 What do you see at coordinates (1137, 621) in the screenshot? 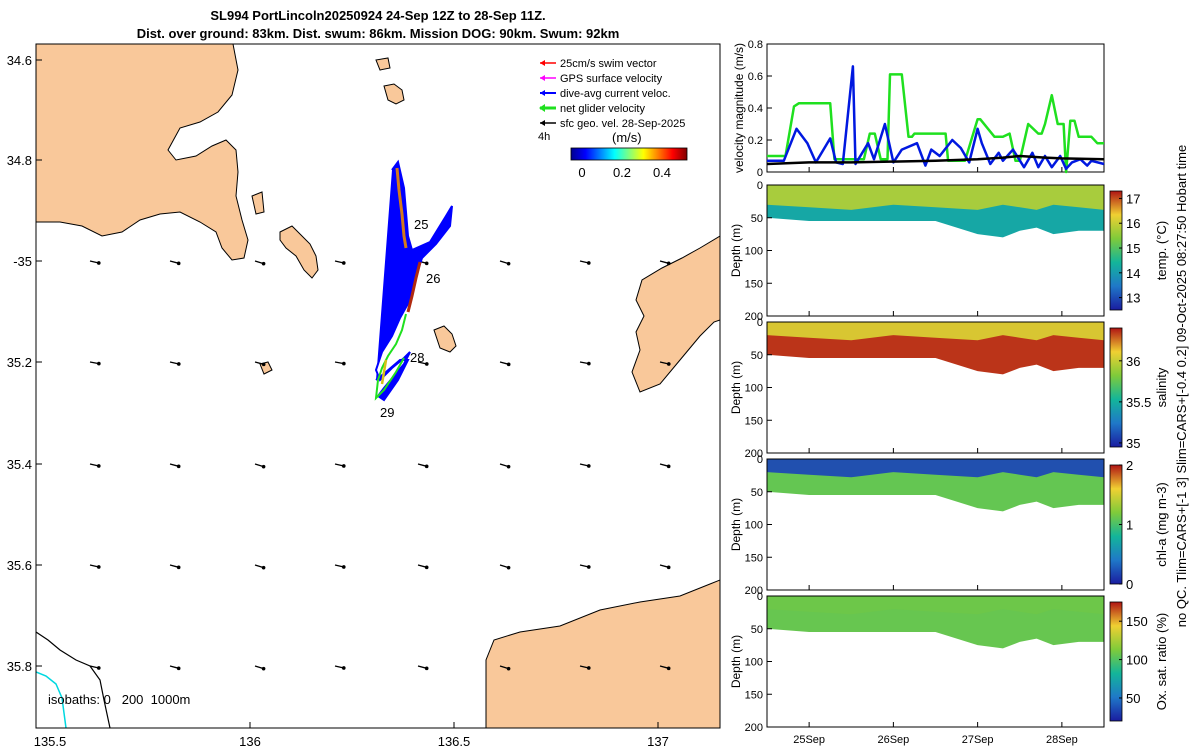
I see `section-3-cbtick-label-2: 150` at bounding box center [1137, 621].